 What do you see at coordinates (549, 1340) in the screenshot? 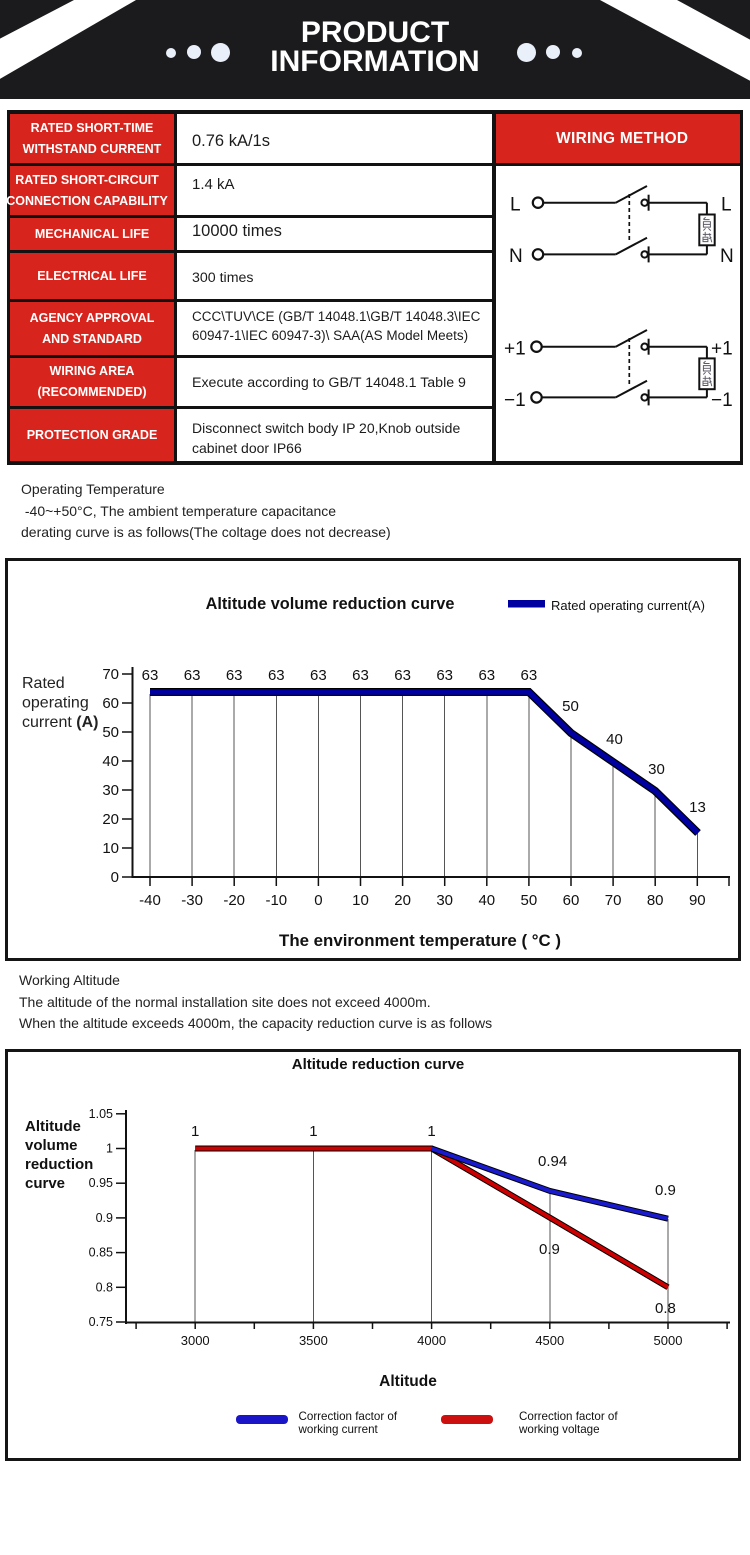
I see `svg-text: 4500` at bounding box center [549, 1340].